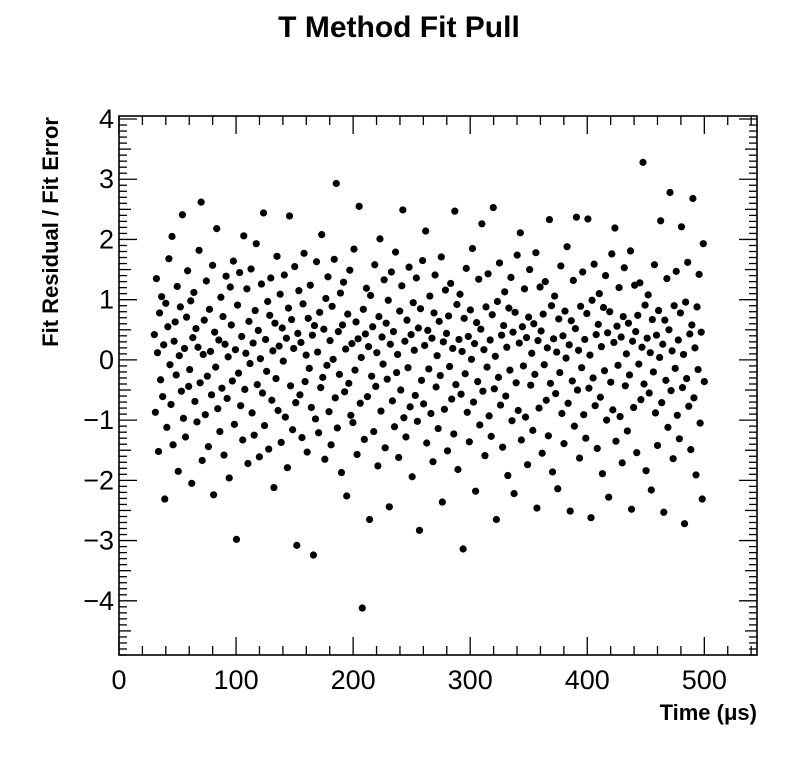 Image resolution: width=798 pixels, height=774 pixels. What do you see at coordinates (708, 712) in the screenshot?
I see `x-axis-label: Time (μs)` at bounding box center [708, 712].